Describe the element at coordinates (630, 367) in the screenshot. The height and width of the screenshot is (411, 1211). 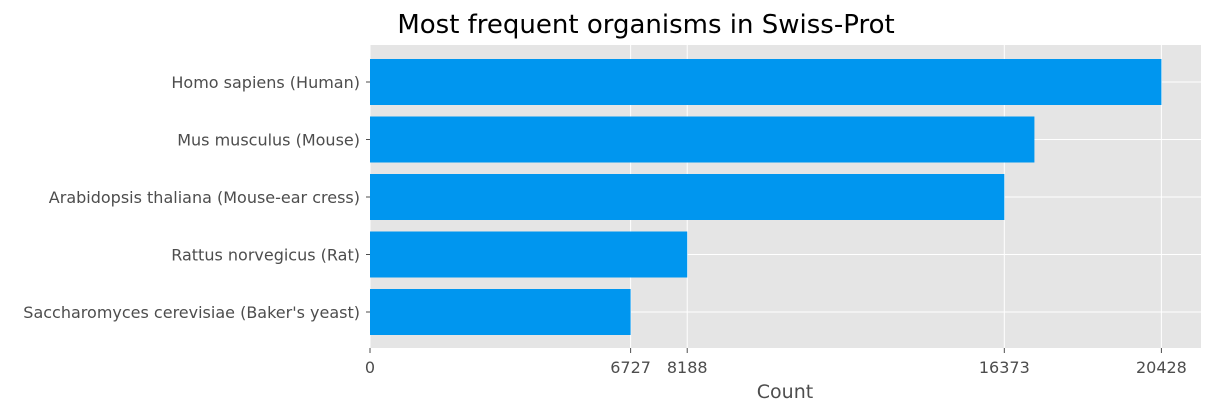
I see `x-tick-label-1: 6727` at that location.